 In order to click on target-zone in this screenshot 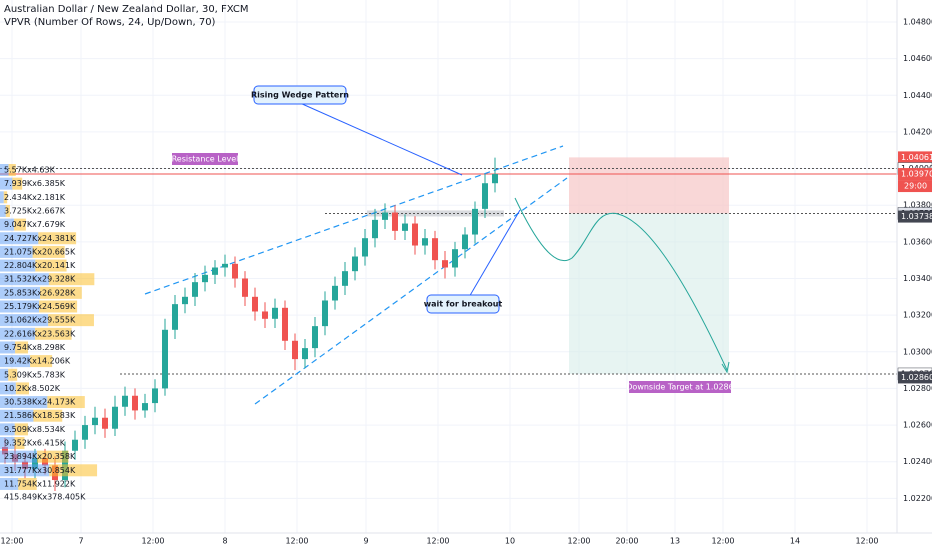, I will do `click(649, 293)`.